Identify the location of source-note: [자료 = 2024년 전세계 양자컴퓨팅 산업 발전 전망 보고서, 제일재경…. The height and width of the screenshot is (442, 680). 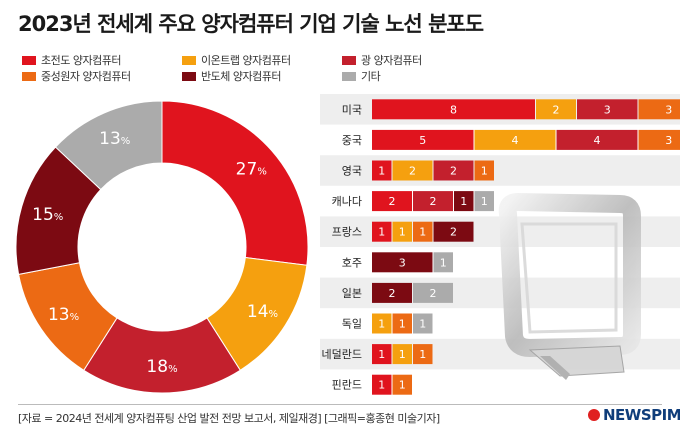
(229, 418).